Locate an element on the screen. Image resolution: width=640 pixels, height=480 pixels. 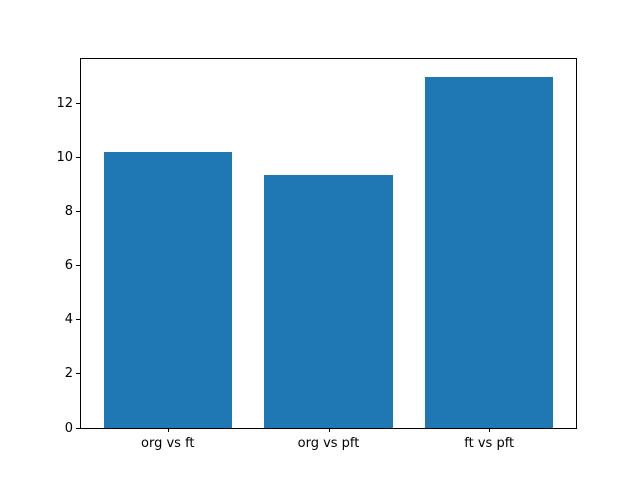
y-tick-label: 2 is located at coordinates (68, 374).